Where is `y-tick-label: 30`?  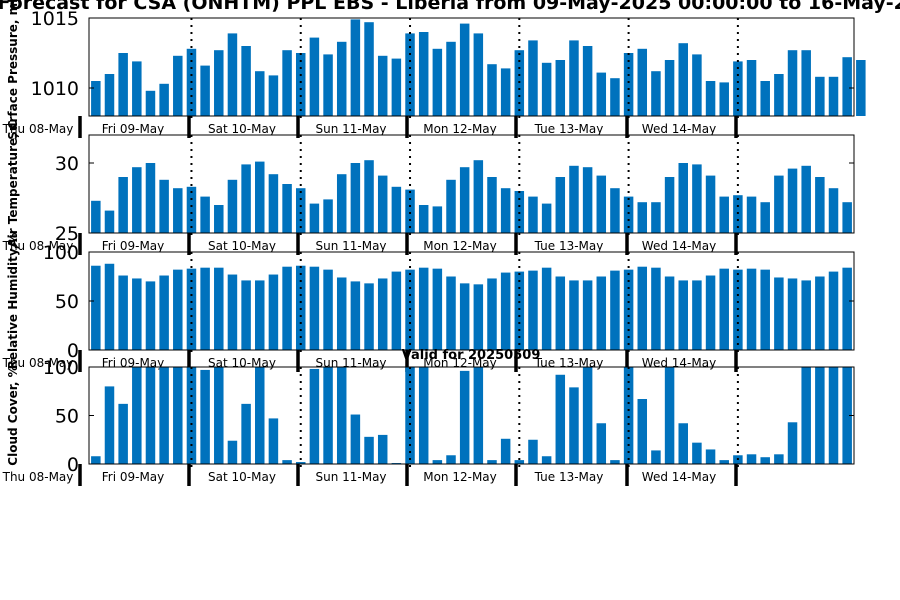 y-tick-label: 30 is located at coordinates (67, 164).